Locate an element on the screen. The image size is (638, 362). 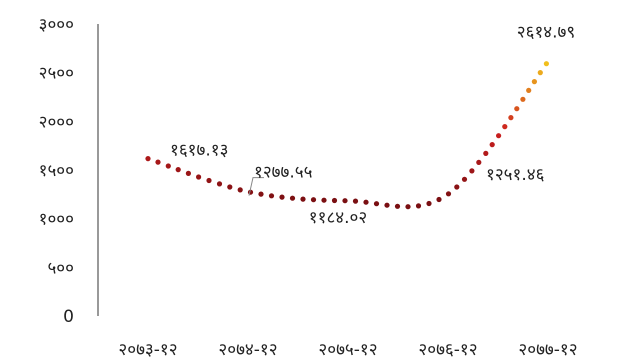
x-axis-ticks: २०७३-१२ २०७४-१२ २०७५-१२ २०७६-१२ २०७७-१२ is located at coordinates (347, 350).